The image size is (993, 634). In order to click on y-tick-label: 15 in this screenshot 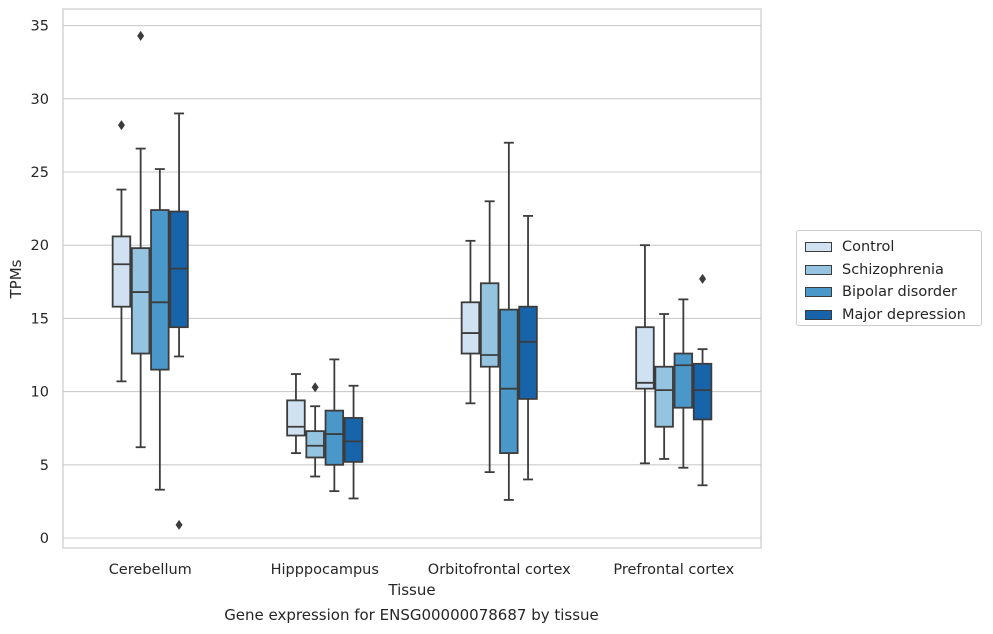, I will do `click(40, 319)`.